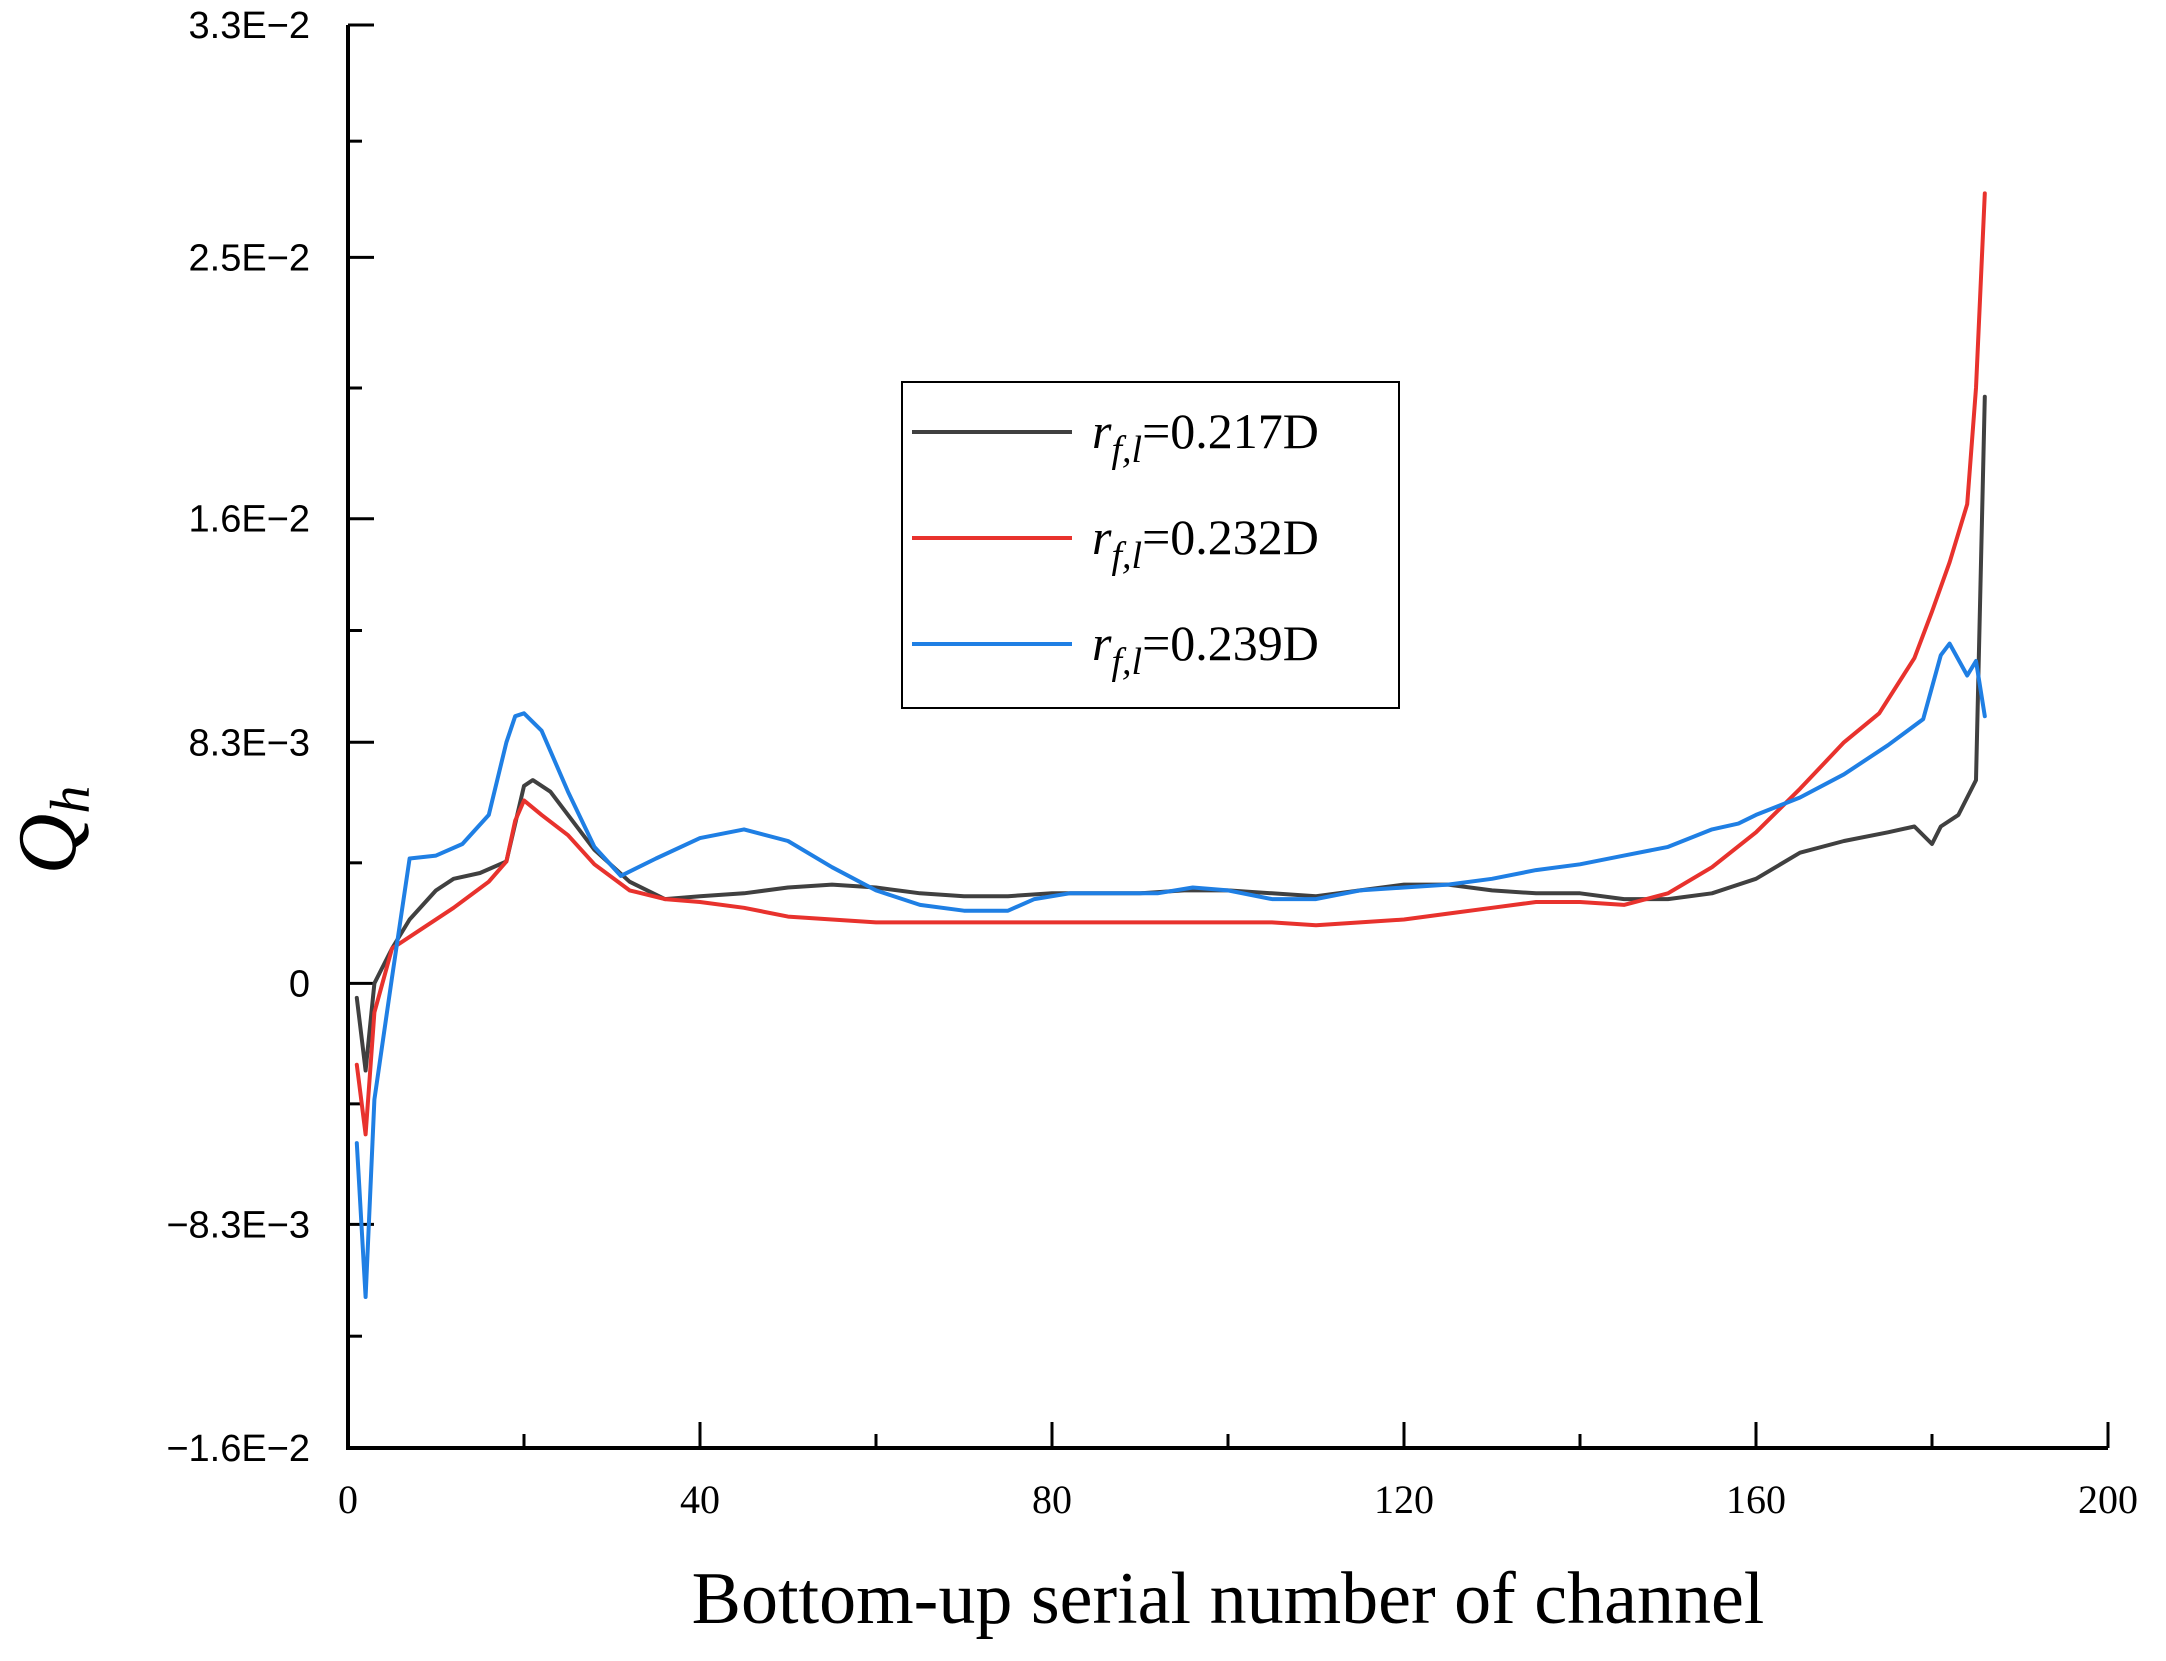  What do you see at coordinates (1228, 1599) in the screenshot?
I see `x-axis-label: Bottom-up serial number of channel` at bounding box center [1228, 1599].